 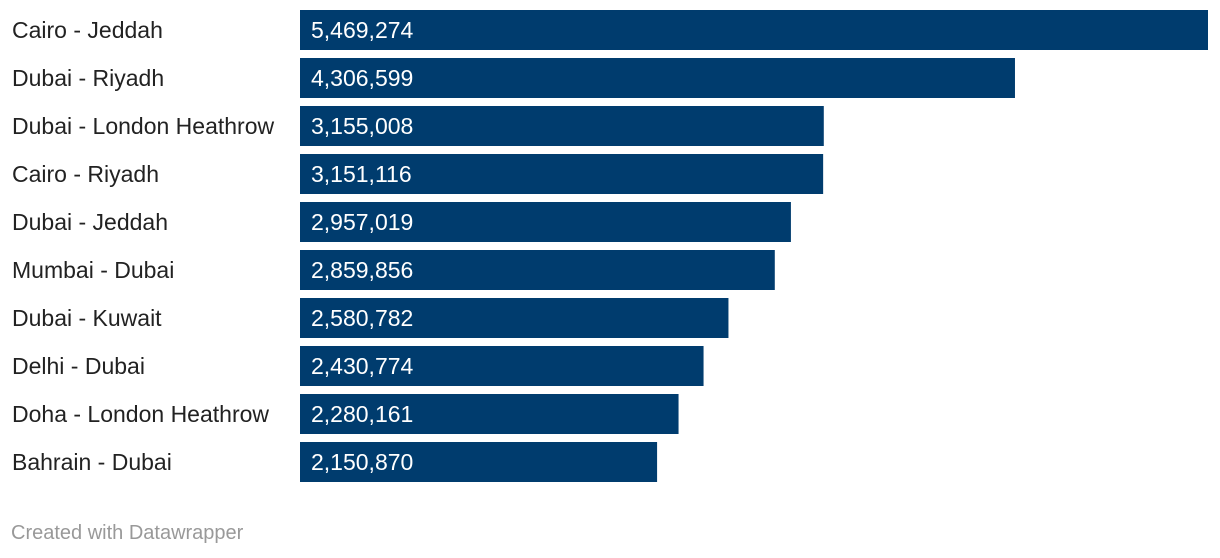 I want to click on category-label: Dubai - London Heathrow, so click(x=143, y=126).